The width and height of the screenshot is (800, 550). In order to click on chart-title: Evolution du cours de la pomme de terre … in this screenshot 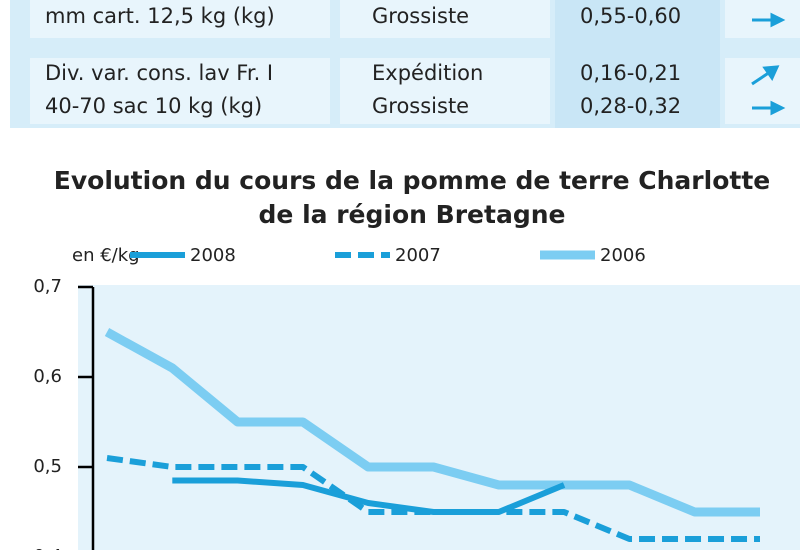, I will do `click(412, 180)`.